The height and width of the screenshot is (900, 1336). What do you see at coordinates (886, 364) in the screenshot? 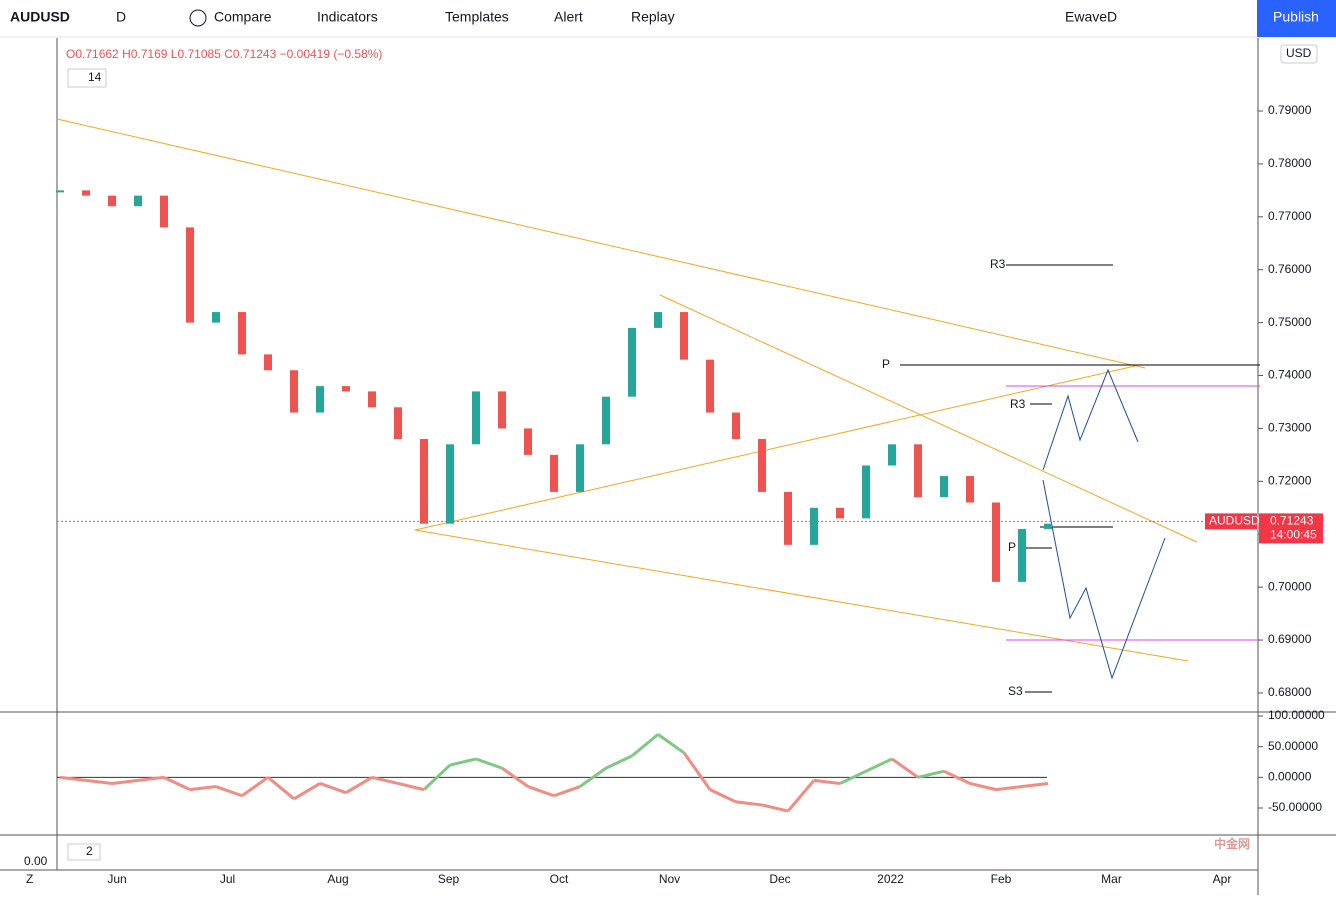
I see `pivot-label: P` at bounding box center [886, 364].